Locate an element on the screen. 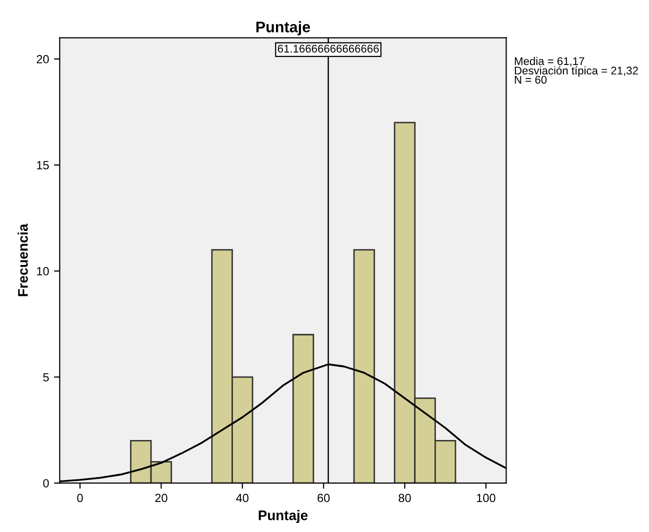 The image size is (649, 532). x-axis-title: Puntaje is located at coordinates (283, 516).